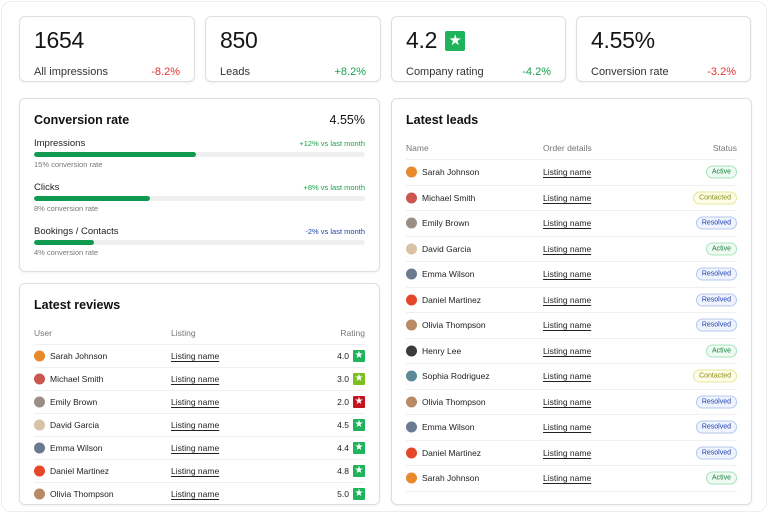 The width and height of the screenshot is (770, 513). I want to click on rating: 4.4 ★, so click(351, 448).